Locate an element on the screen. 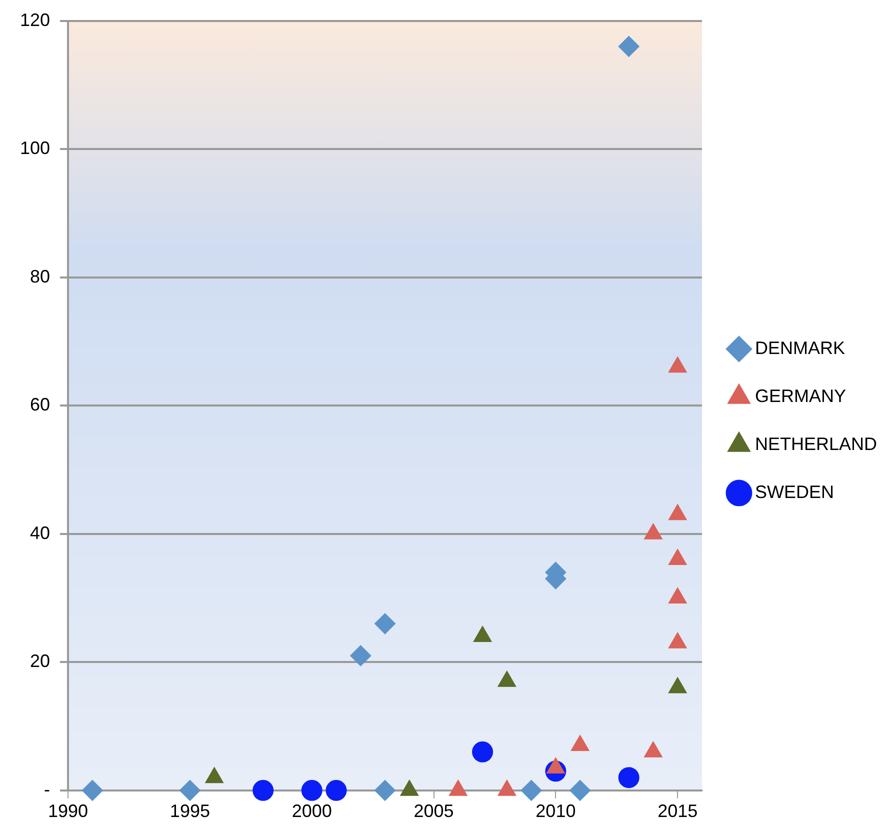 The image size is (891, 830). legend-label: SWEDEN is located at coordinates (794, 492).